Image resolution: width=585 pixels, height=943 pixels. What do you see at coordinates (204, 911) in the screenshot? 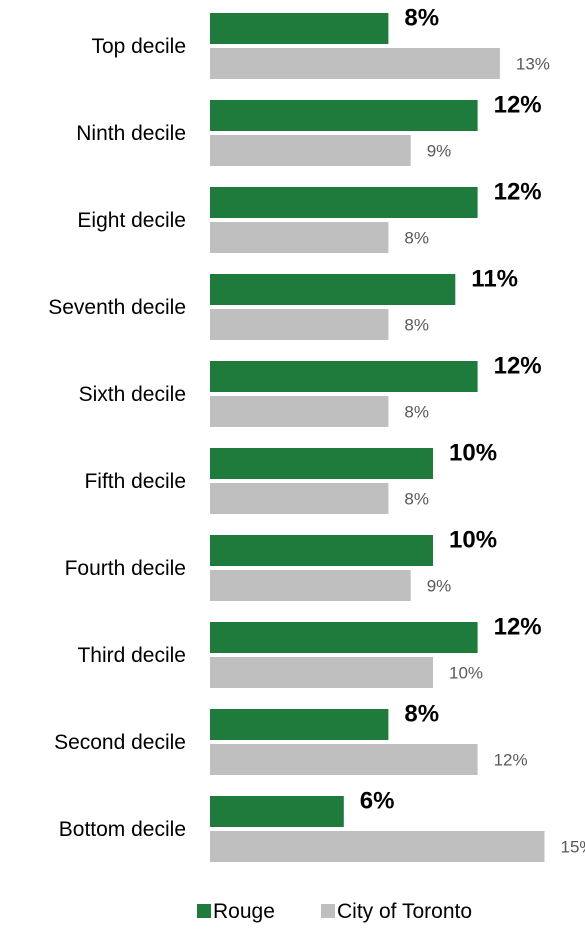
I see `legend-swatch-rouge` at bounding box center [204, 911].